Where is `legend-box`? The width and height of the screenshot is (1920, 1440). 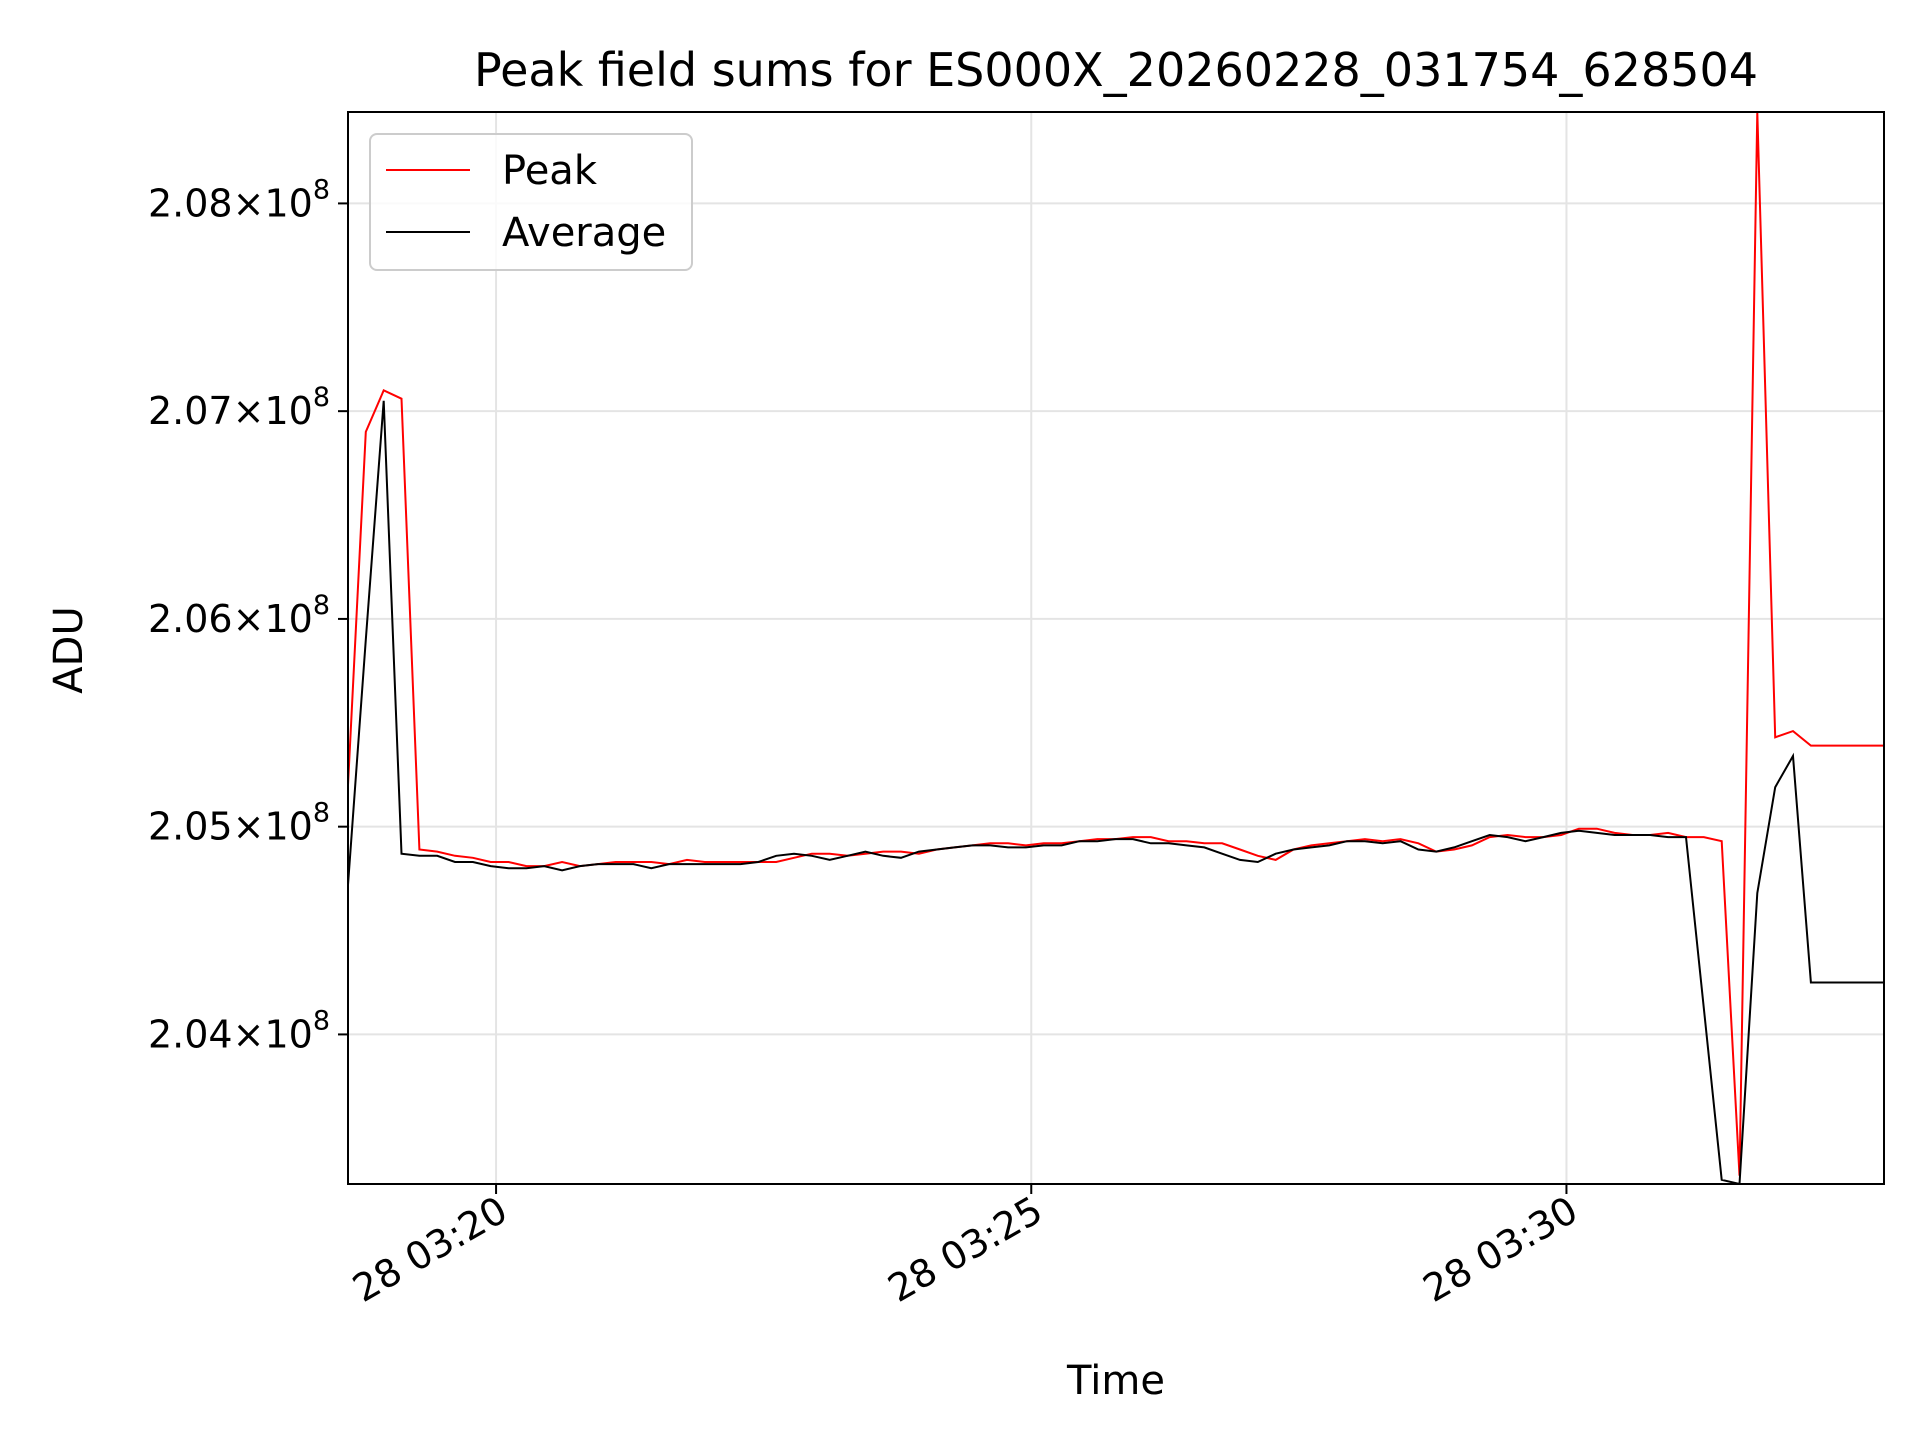 legend-box is located at coordinates (531, 202).